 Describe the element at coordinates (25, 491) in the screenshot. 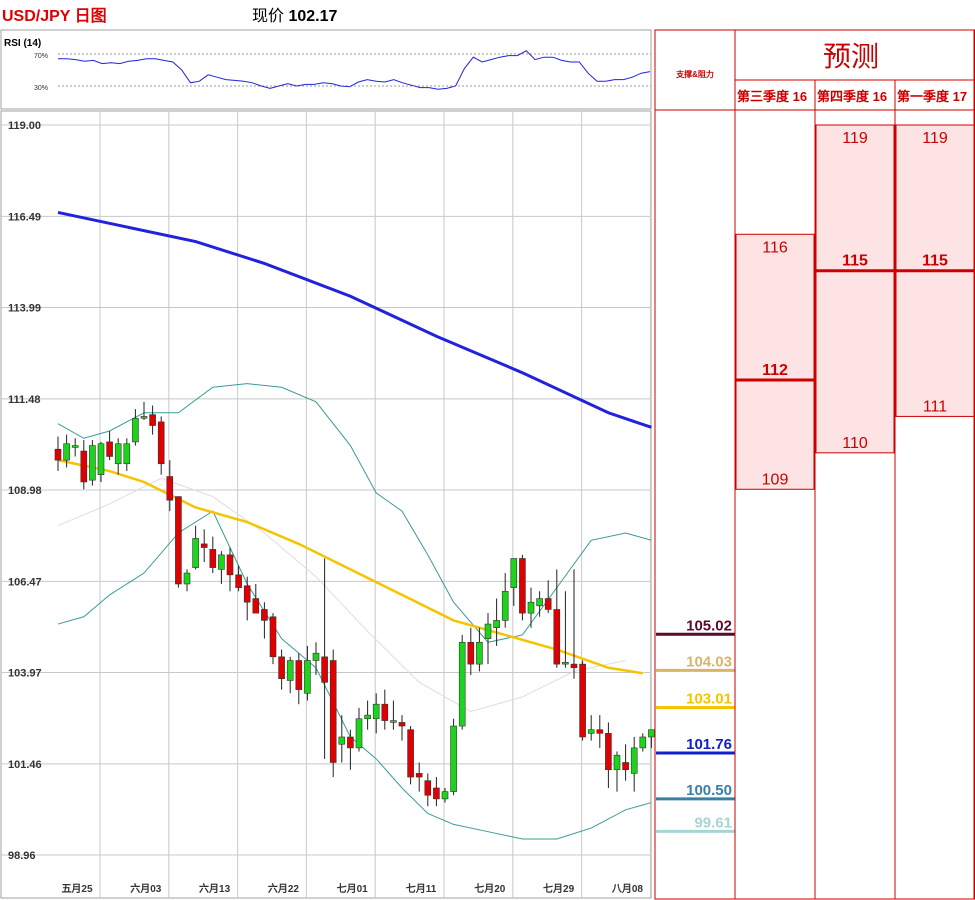

I see `y-tick-label: 108.98` at that location.